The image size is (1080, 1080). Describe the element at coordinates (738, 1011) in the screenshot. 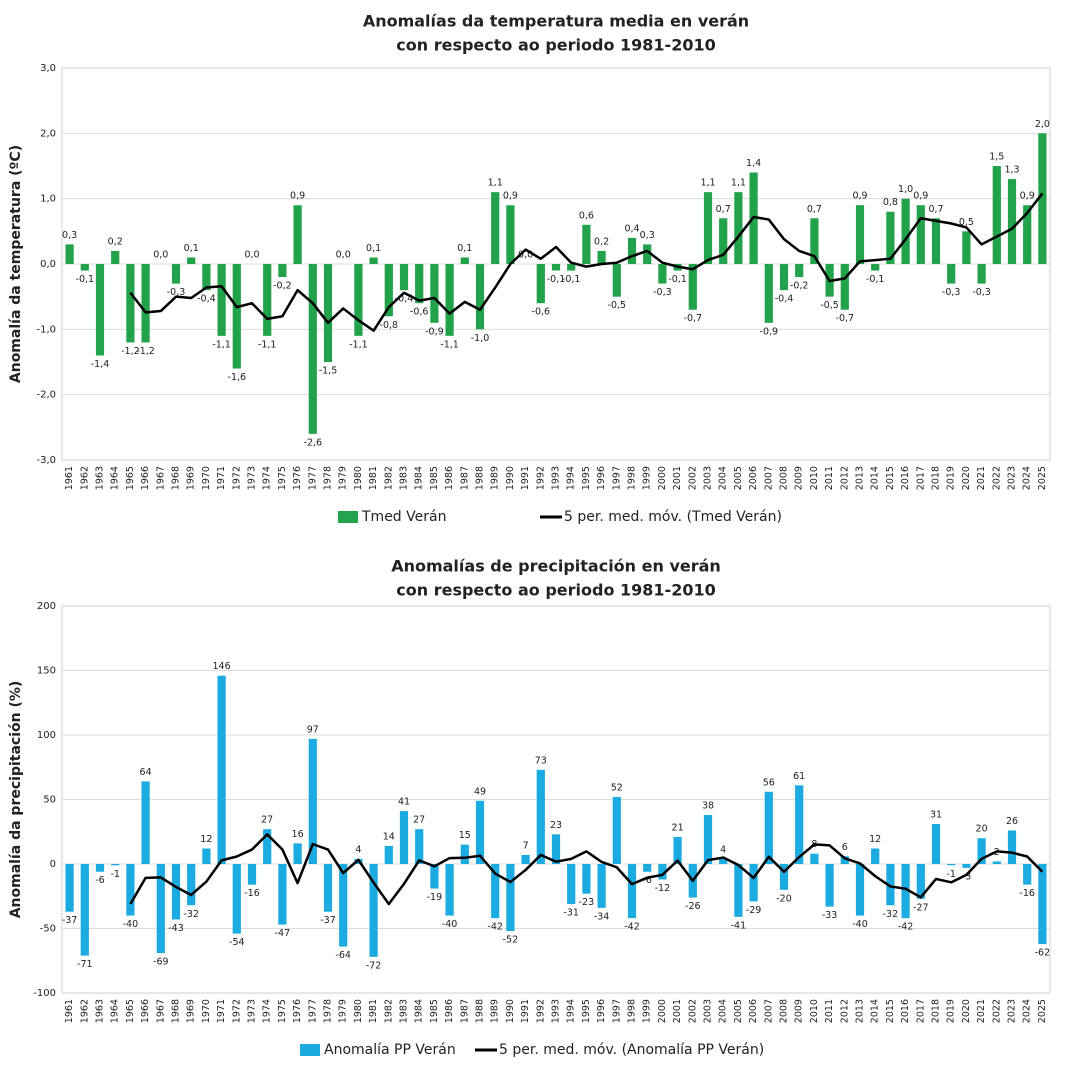

I see `x-tick-label: 2005` at that location.